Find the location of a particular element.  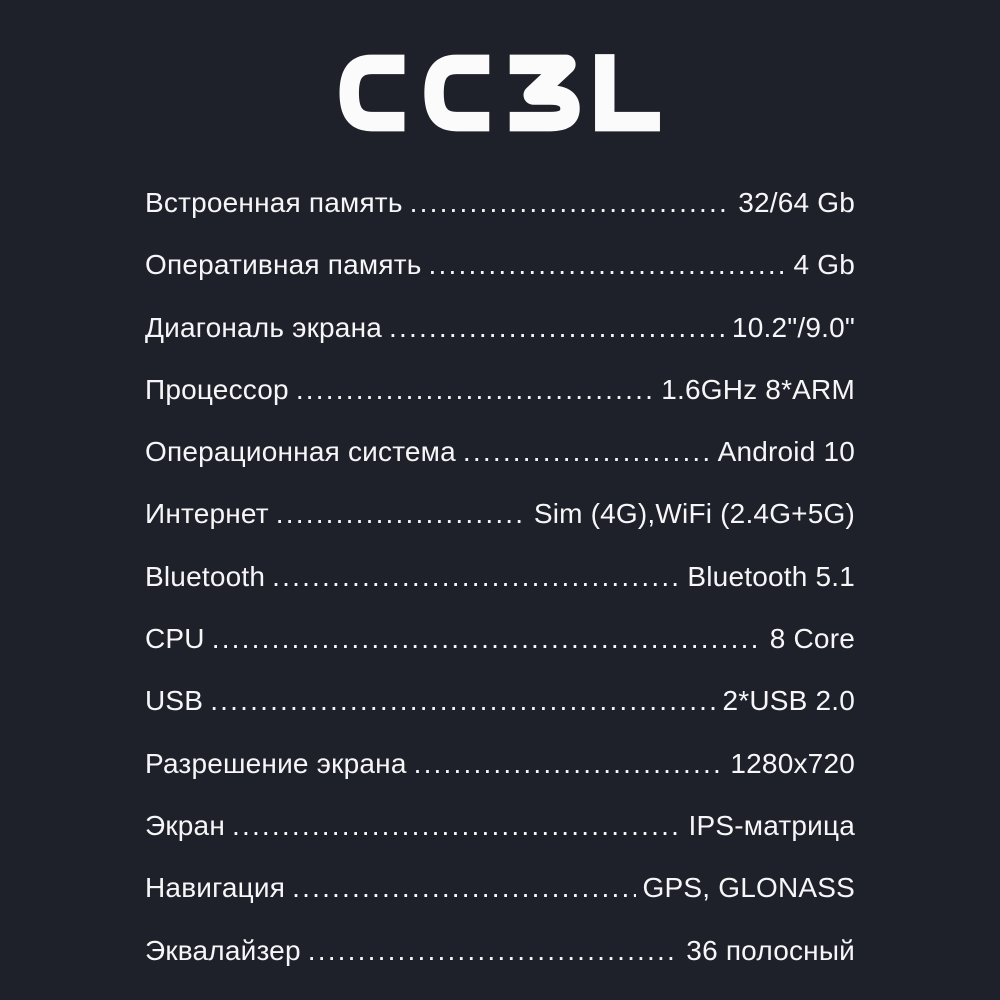

spec-value: Sim (4G),WiFi (2.4G+5G) is located at coordinates (694, 514).